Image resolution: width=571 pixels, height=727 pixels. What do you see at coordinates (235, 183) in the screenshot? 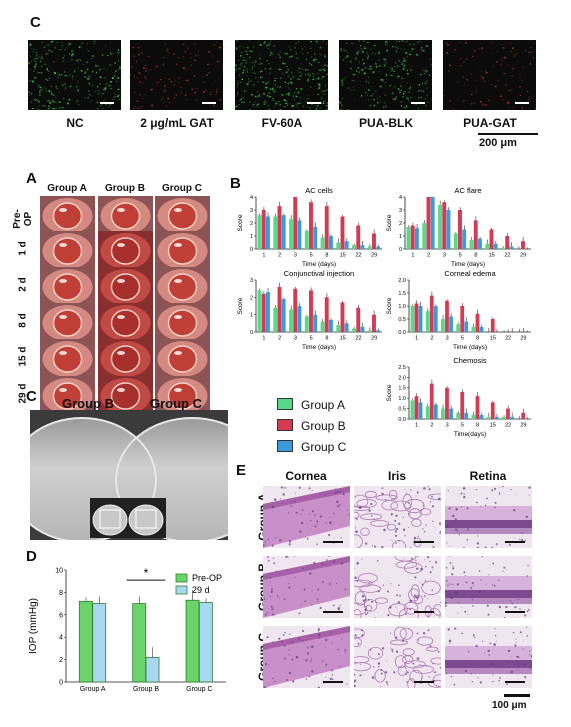
I see `panel-label-b: B` at bounding box center [235, 183].